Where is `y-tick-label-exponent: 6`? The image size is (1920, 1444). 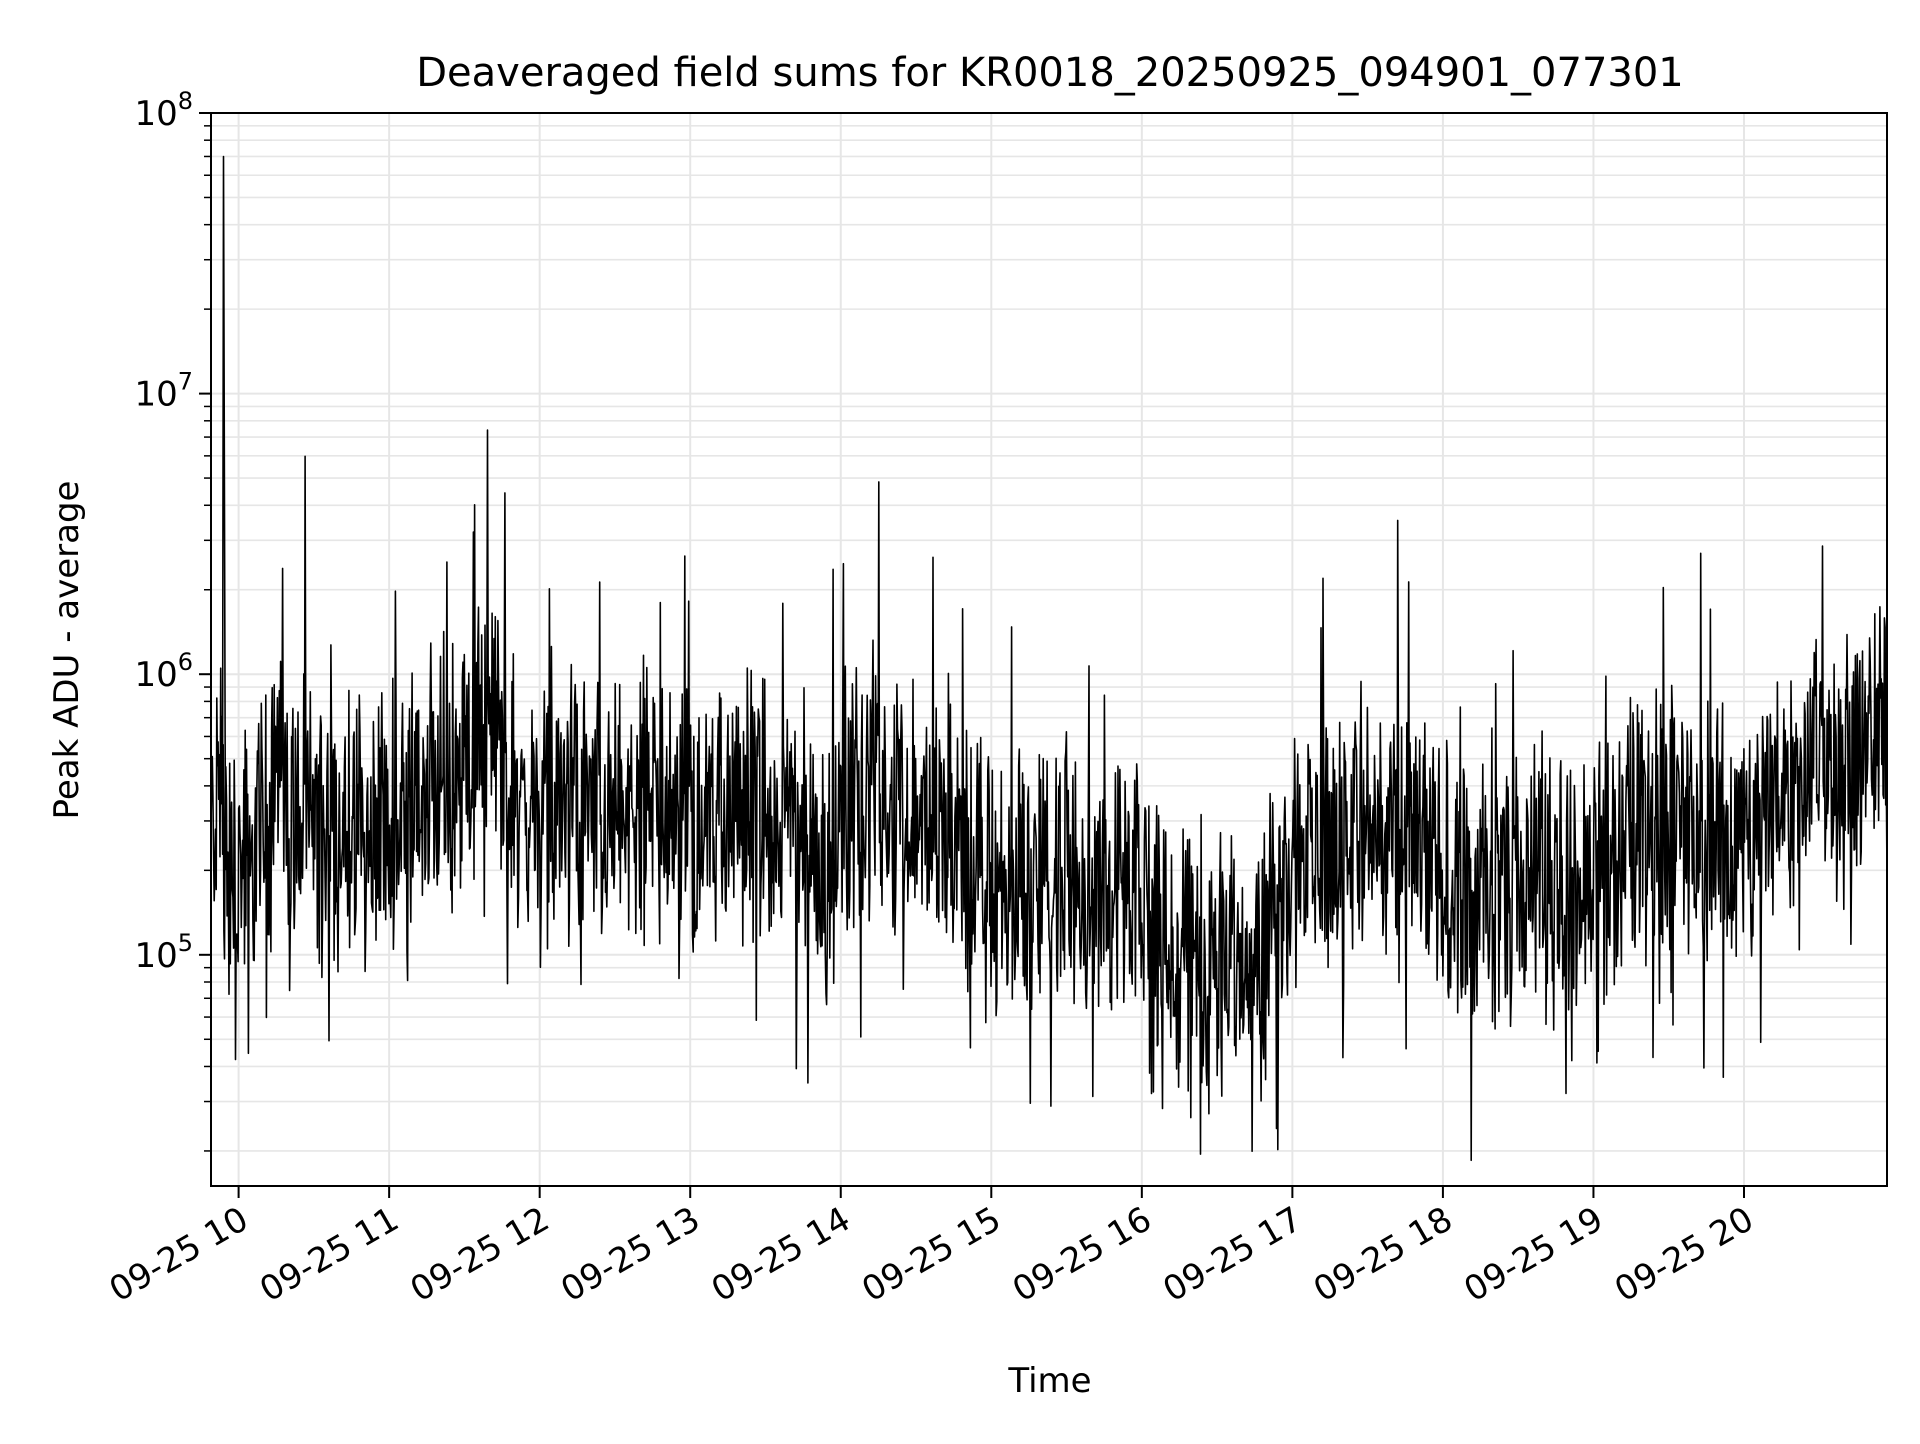 y-tick-label-exponent: 6 is located at coordinates (185, 662).